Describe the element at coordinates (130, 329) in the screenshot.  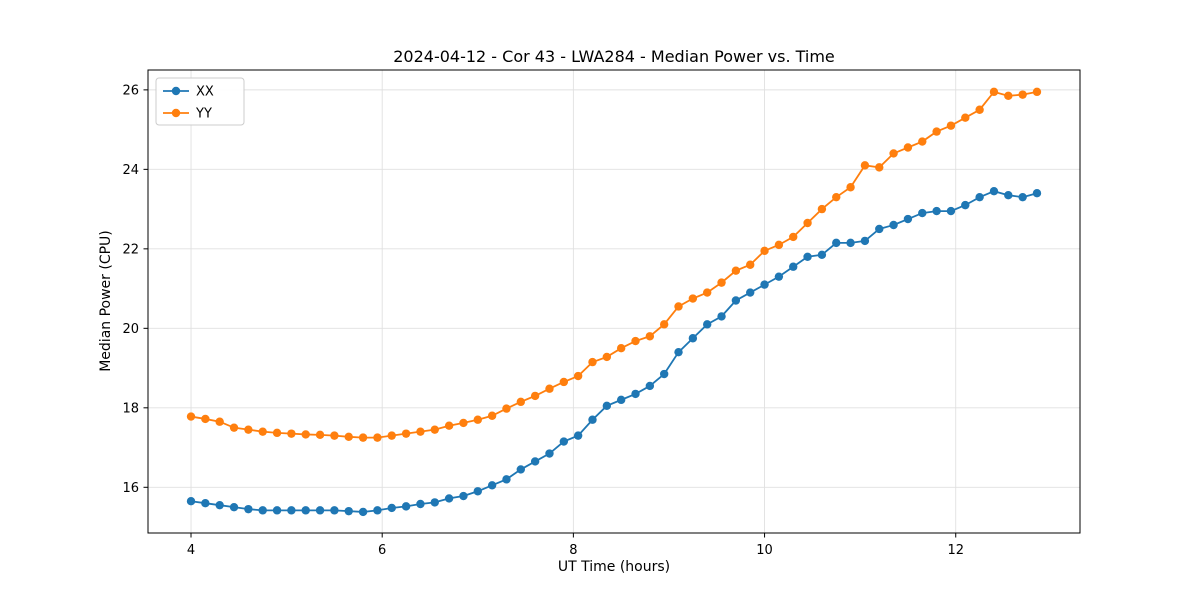
I see `y-tick-label: 20` at that location.